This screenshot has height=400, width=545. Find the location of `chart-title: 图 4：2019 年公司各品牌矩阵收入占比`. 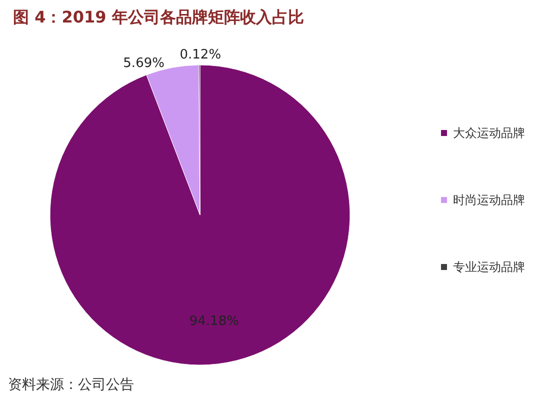

chart-title: 图 4：2019 年公司各品牌矩阵收入占比 is located at coordinates (158, 17).